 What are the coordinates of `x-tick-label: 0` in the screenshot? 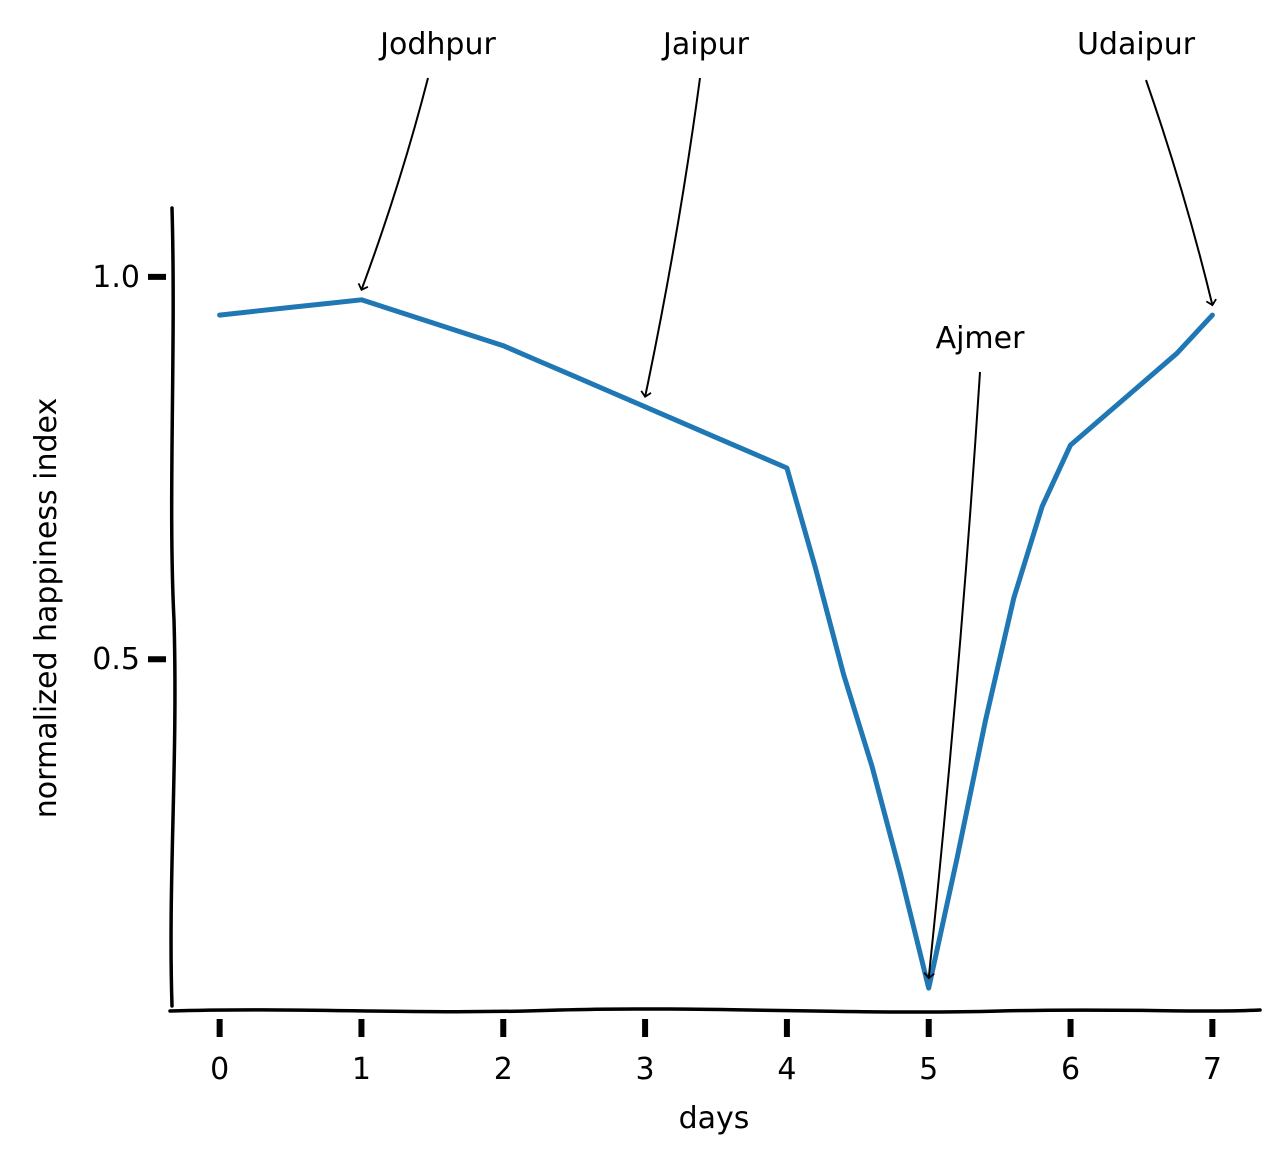 It's located at (219, 1069).